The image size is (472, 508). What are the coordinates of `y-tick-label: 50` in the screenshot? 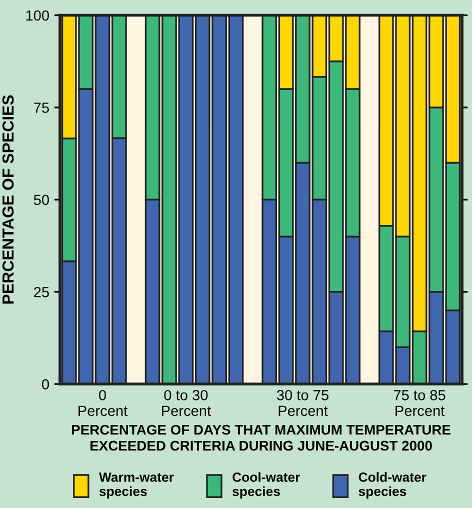 It's located at (41, 200).